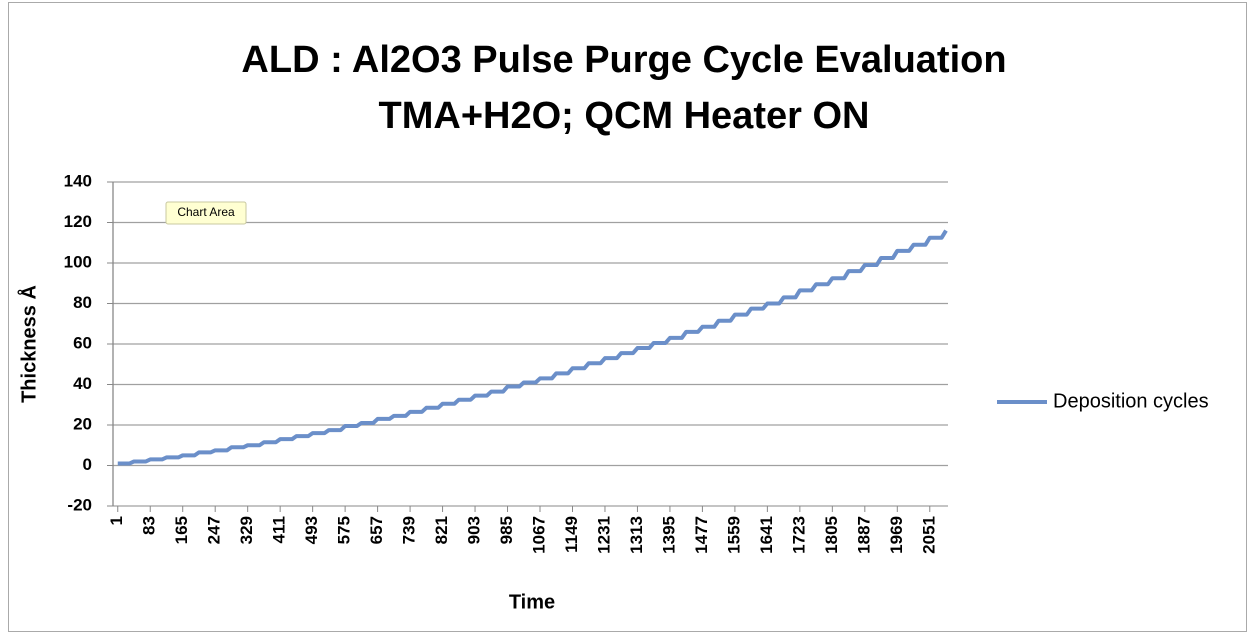 This screenshot has width=1248, height=634. Describe the element at coordinates (246, 530) in the screenshot. I see `x-tick-label: 329` at that location.